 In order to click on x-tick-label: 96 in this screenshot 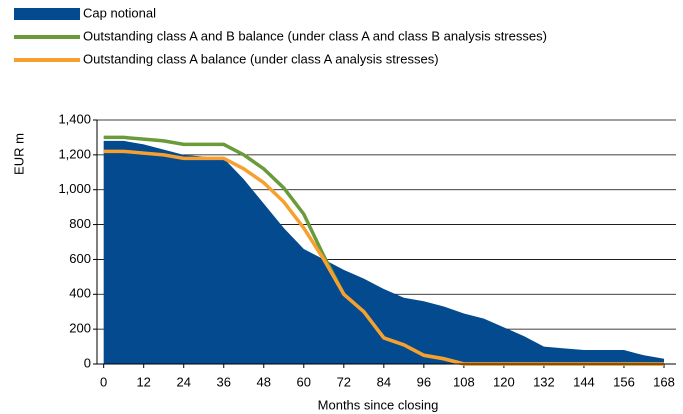, I will do `click(424, 381)`.